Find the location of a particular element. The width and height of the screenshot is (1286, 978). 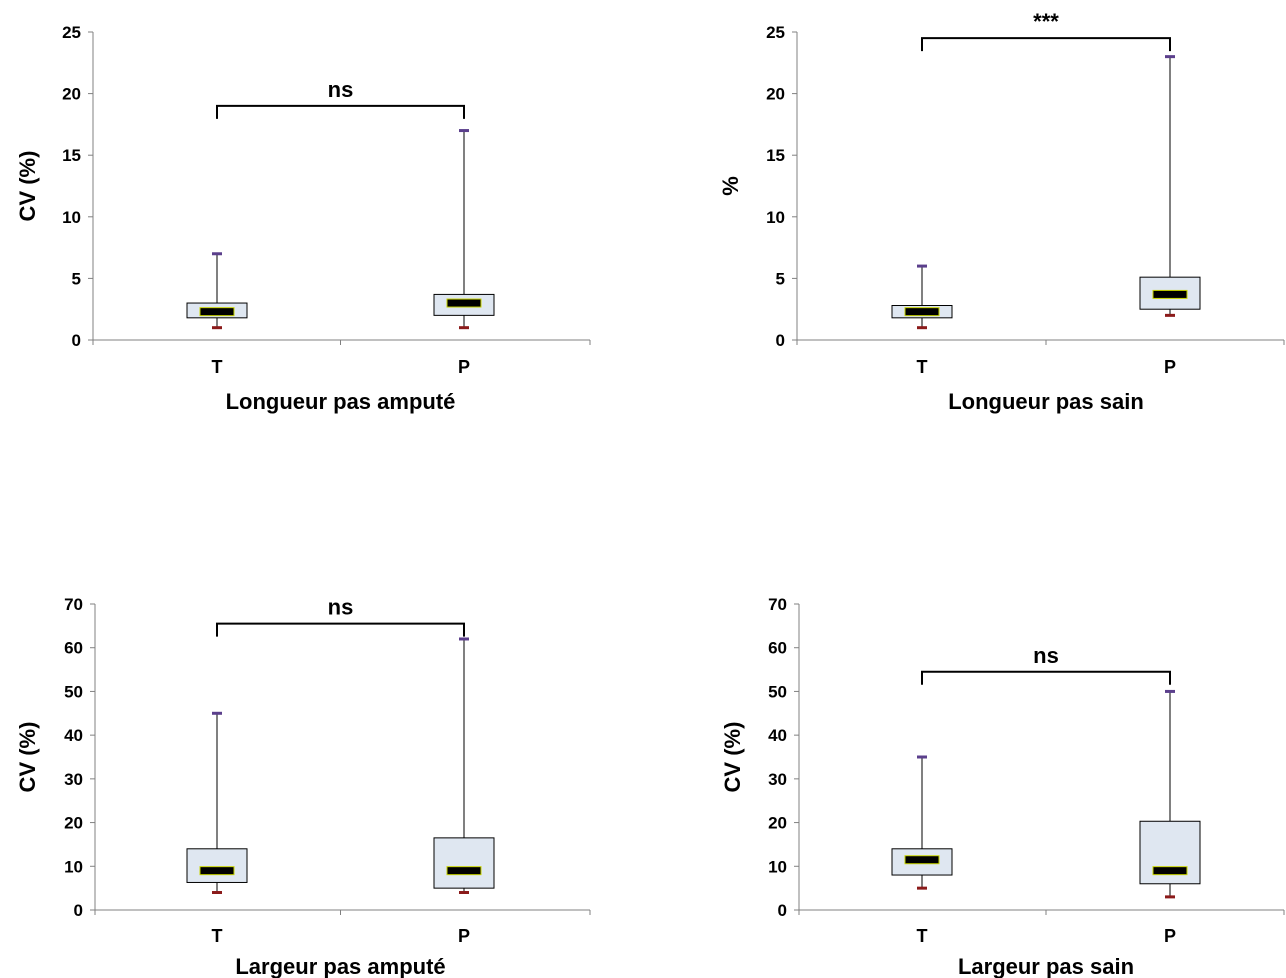

x-axis-title: Longueur pas sain is located at coordinates (1046, 401).